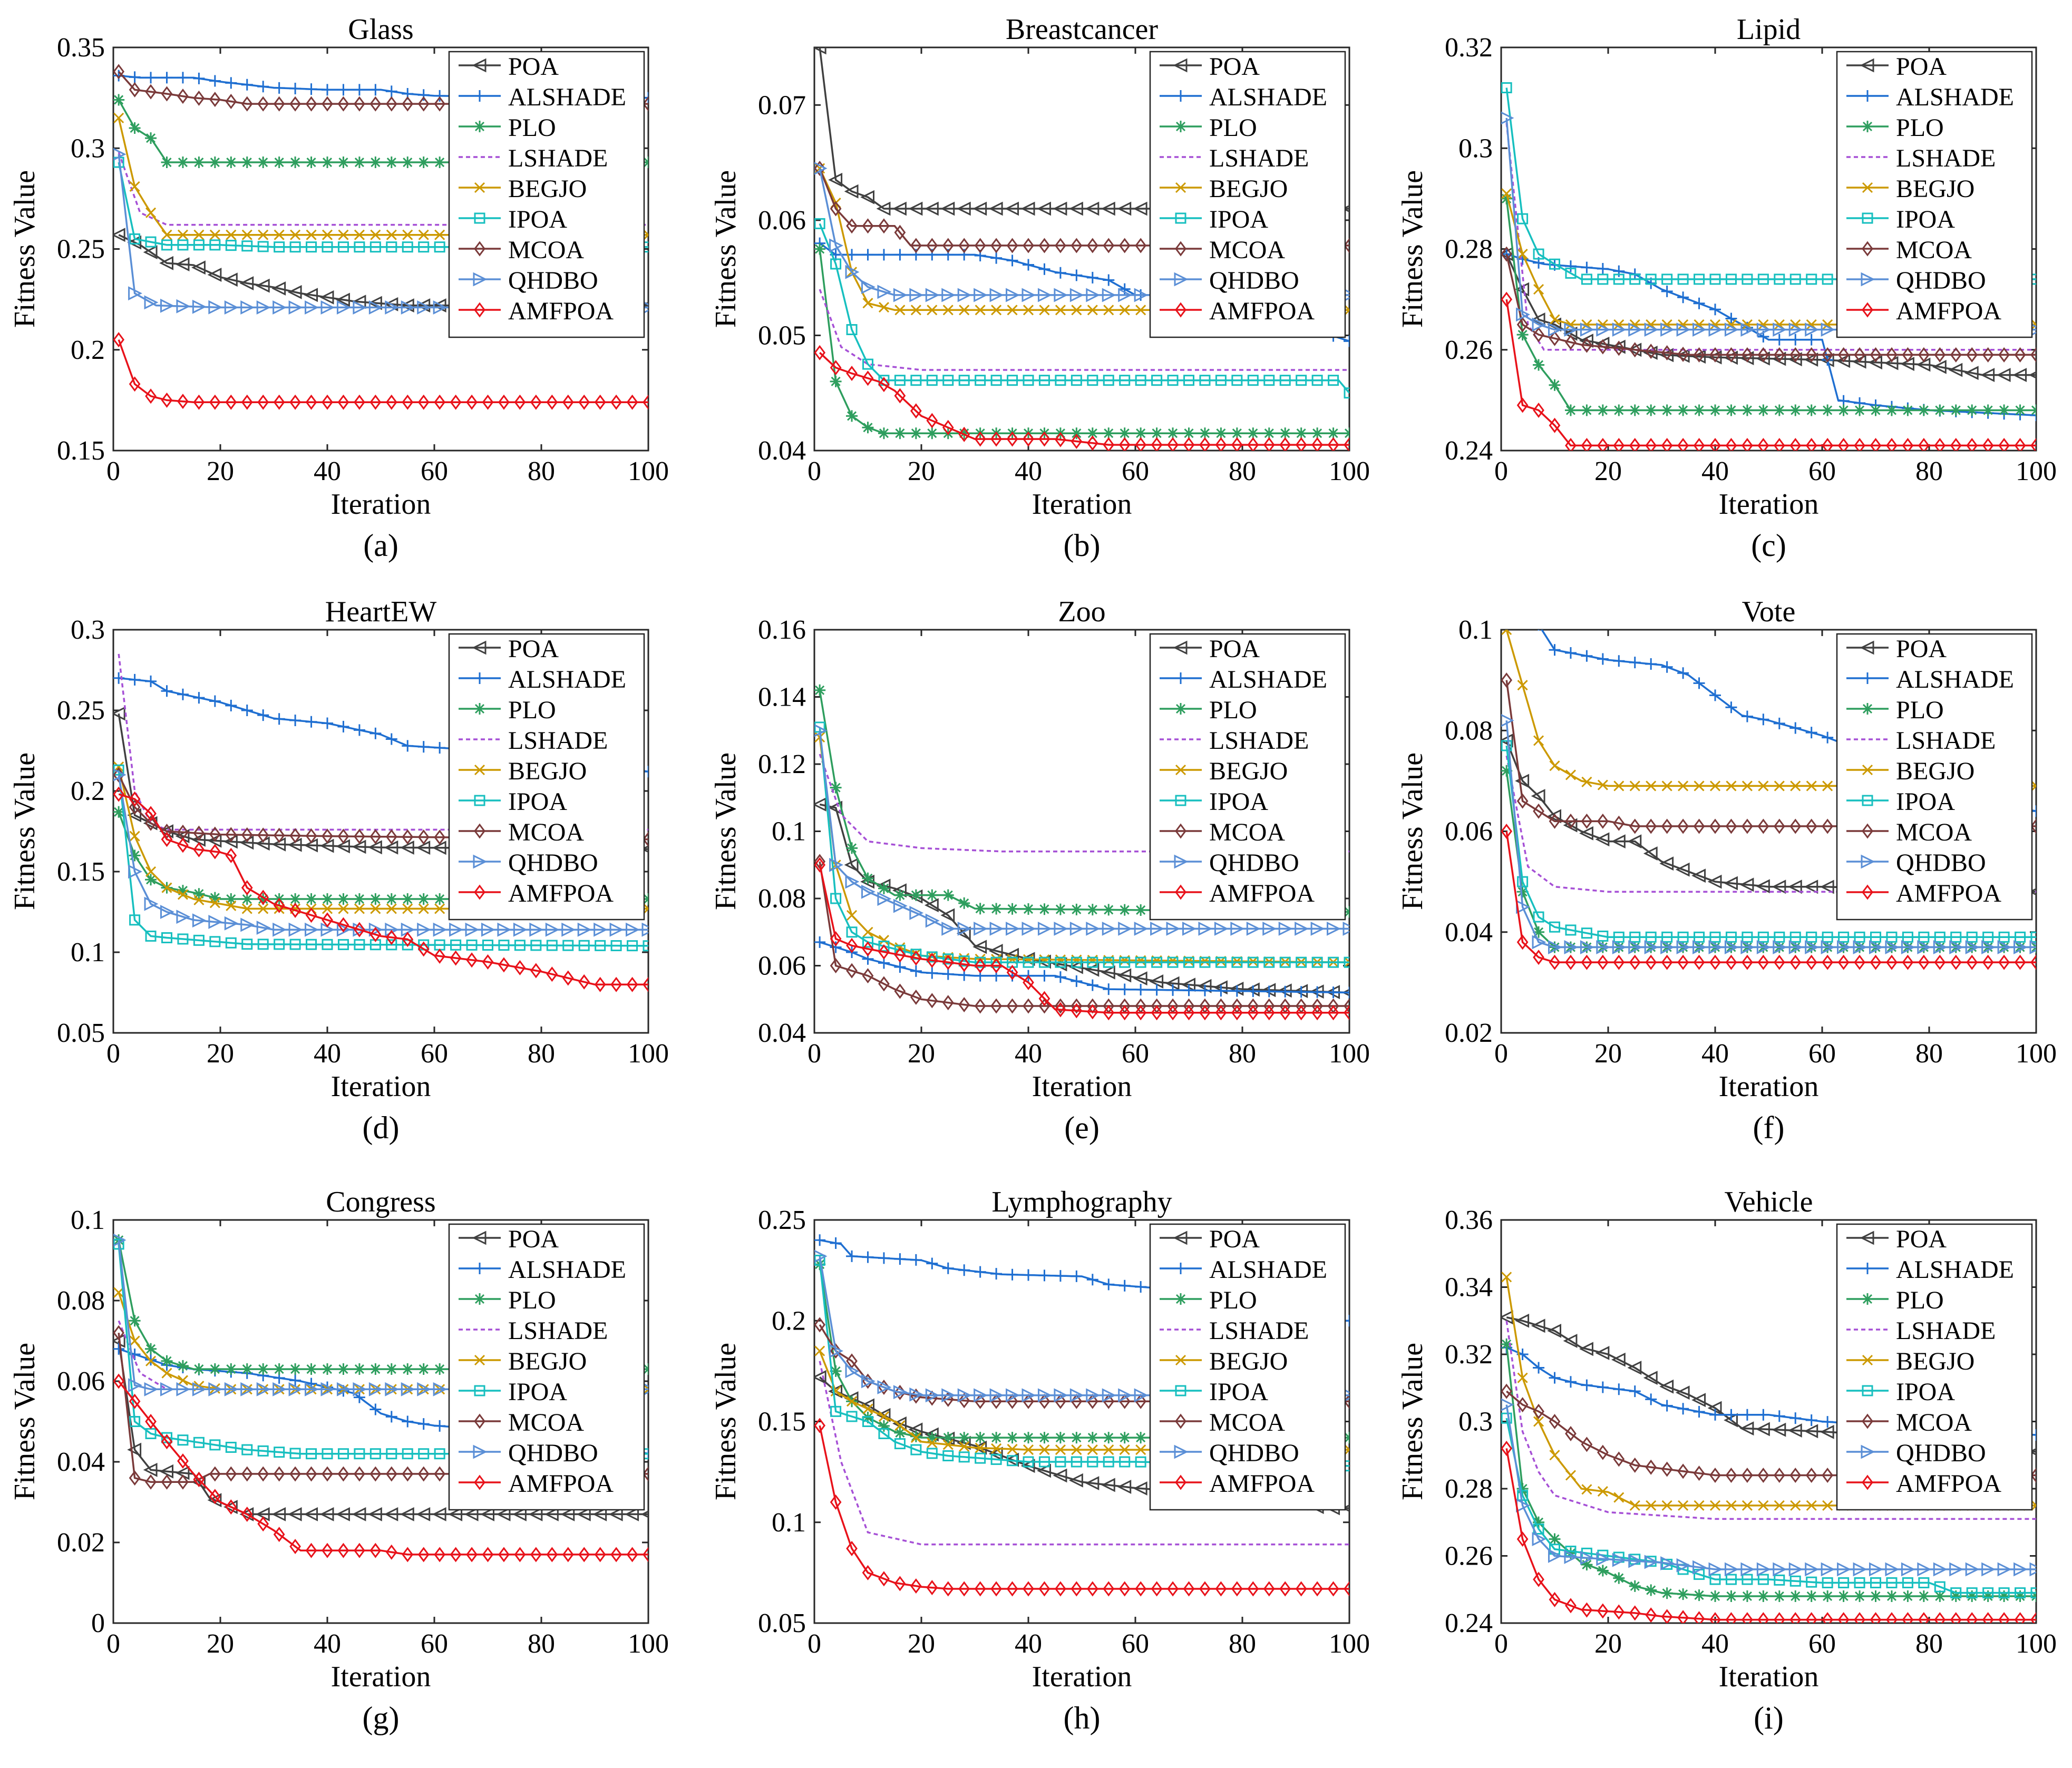 The image size is (2072, 1768). I want to click on x-tick-label: 0, so click(113, 1644).